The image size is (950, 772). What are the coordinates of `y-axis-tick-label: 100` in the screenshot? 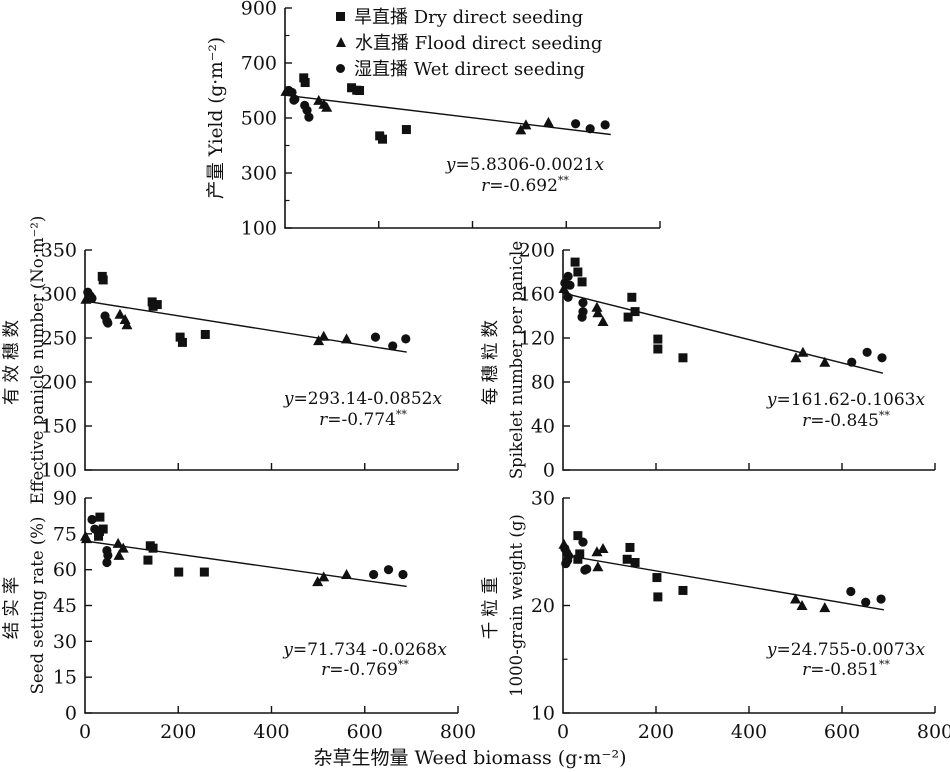 It's located at (59, 471).